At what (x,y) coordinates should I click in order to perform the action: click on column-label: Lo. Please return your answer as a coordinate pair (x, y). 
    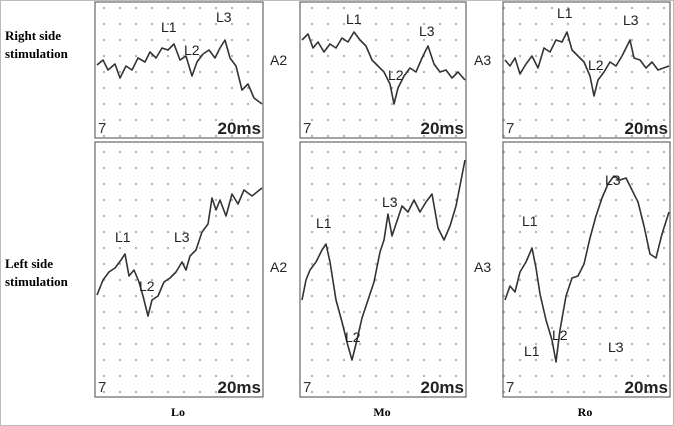
    Looking at the image, I should click on (178, 412).